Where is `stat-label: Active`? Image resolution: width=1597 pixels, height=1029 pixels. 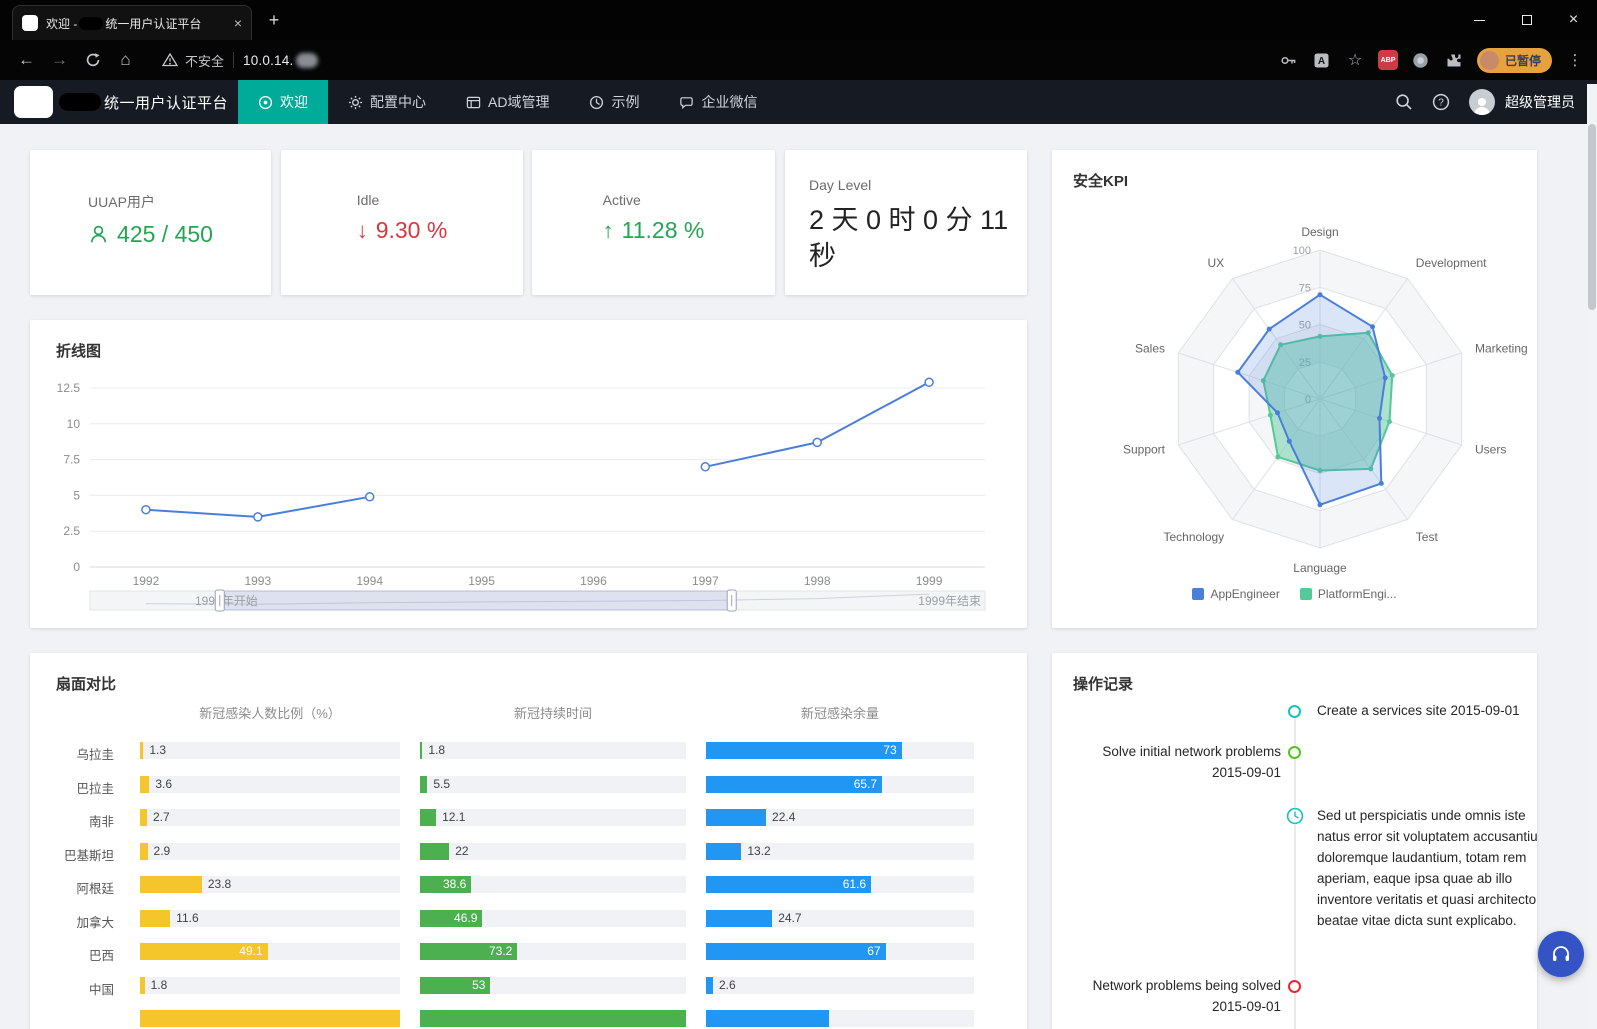 stat-label: Active is located at coordinates (621, 200).